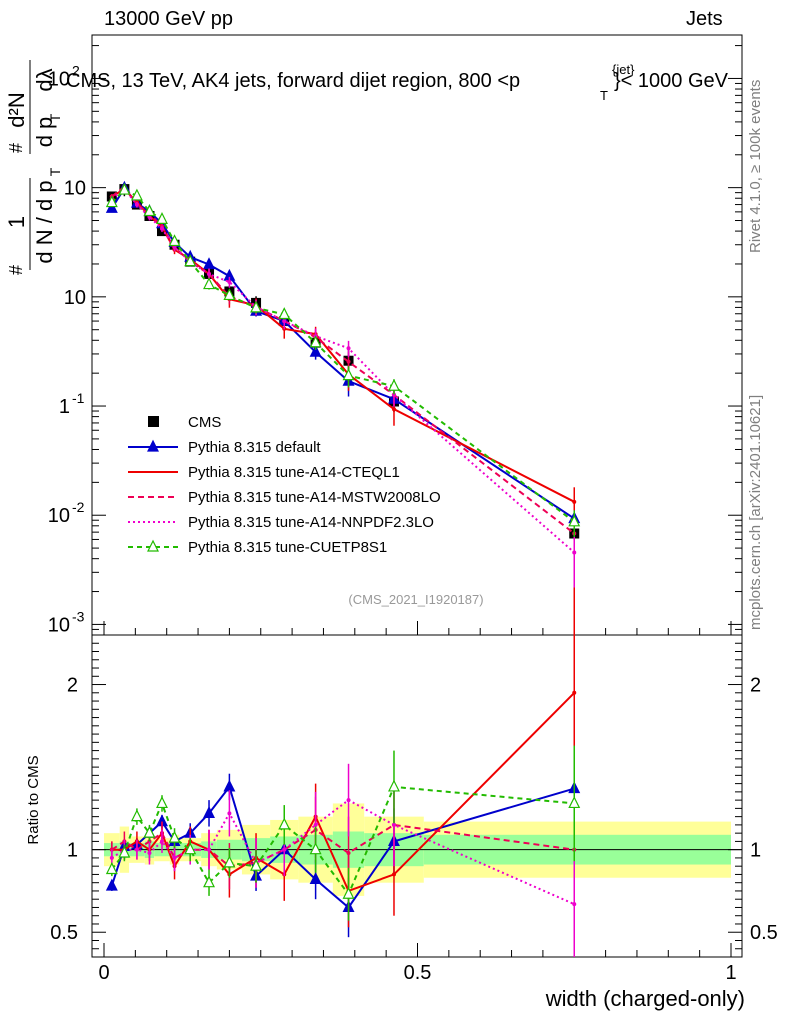  I want to click on chart-title-end: }< 1000 GeV, so click(671, 81).